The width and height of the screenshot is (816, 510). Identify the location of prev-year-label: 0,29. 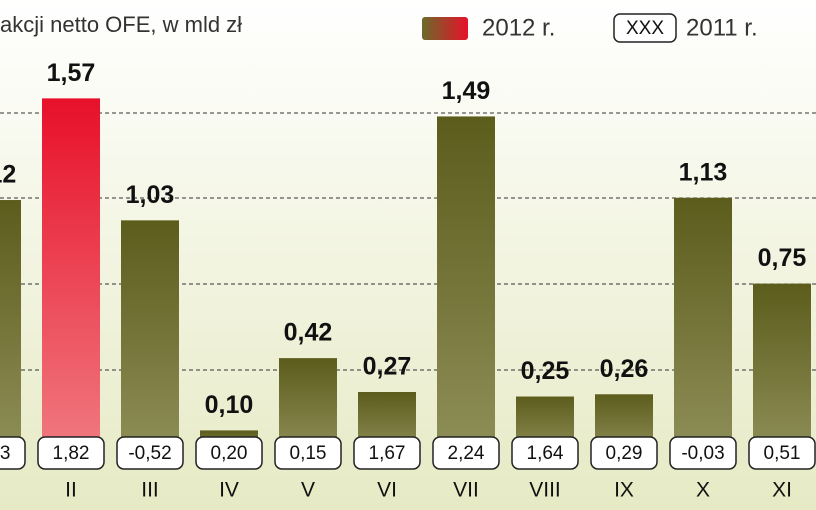
(624, 453).